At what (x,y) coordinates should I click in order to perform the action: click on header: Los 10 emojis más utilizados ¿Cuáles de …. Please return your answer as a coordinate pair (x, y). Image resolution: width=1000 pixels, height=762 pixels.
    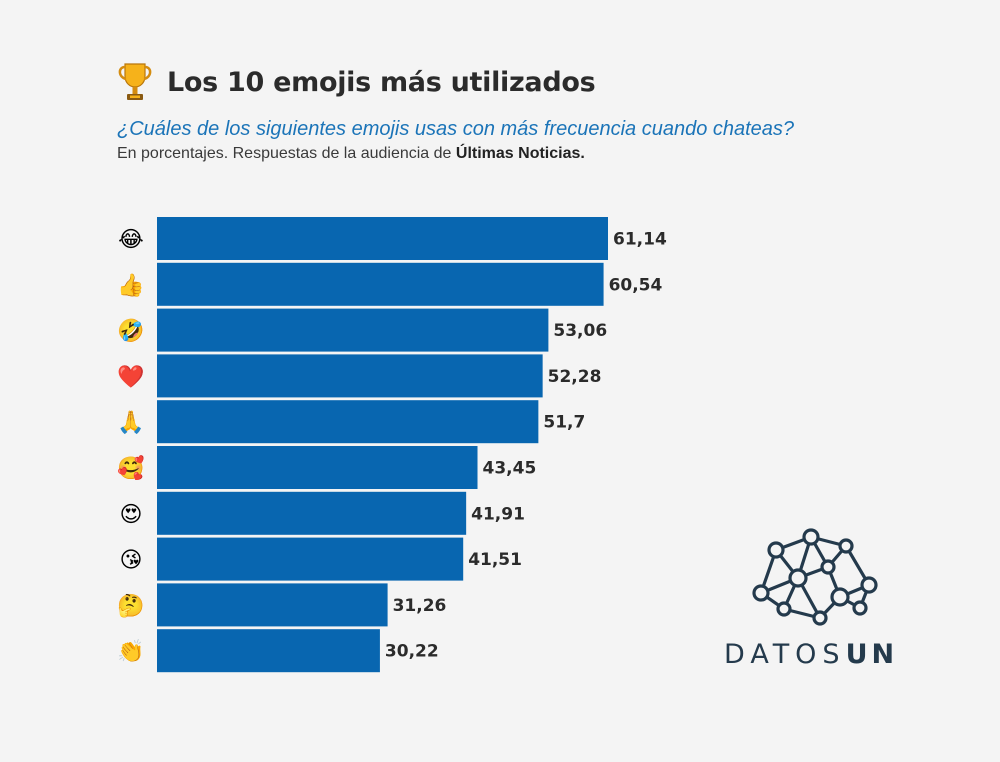
    Looking at the image, I should click on (547, 111).